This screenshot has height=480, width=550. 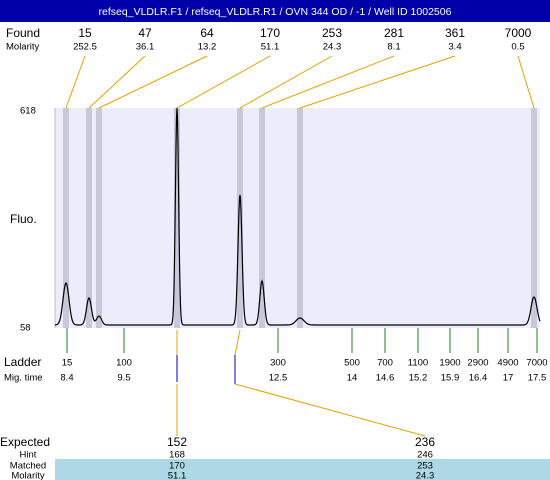 I want to click on matched: 253, so click(x=425, y=466).